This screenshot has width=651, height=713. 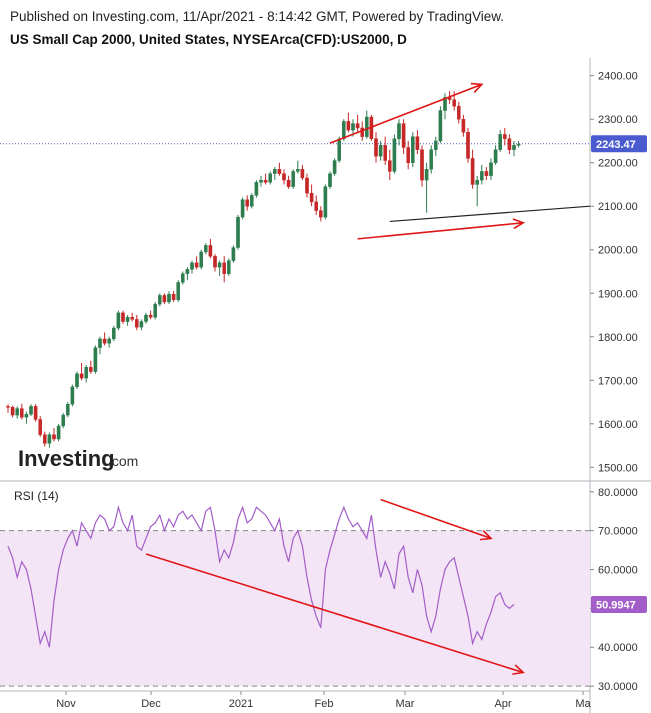 What do you see at coordinates (583, 704) in the screenshot?
I see `time-tick-label: Ma` at bounding box center [583, 704].